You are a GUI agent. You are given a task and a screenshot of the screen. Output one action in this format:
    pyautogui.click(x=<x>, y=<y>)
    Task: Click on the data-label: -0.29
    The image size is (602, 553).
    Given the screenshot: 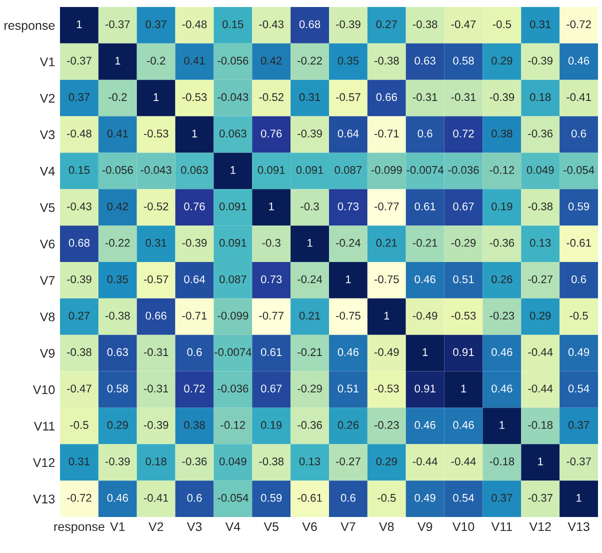 What is the action you would take?
    pyautogui.click(x=310, y=388)
    